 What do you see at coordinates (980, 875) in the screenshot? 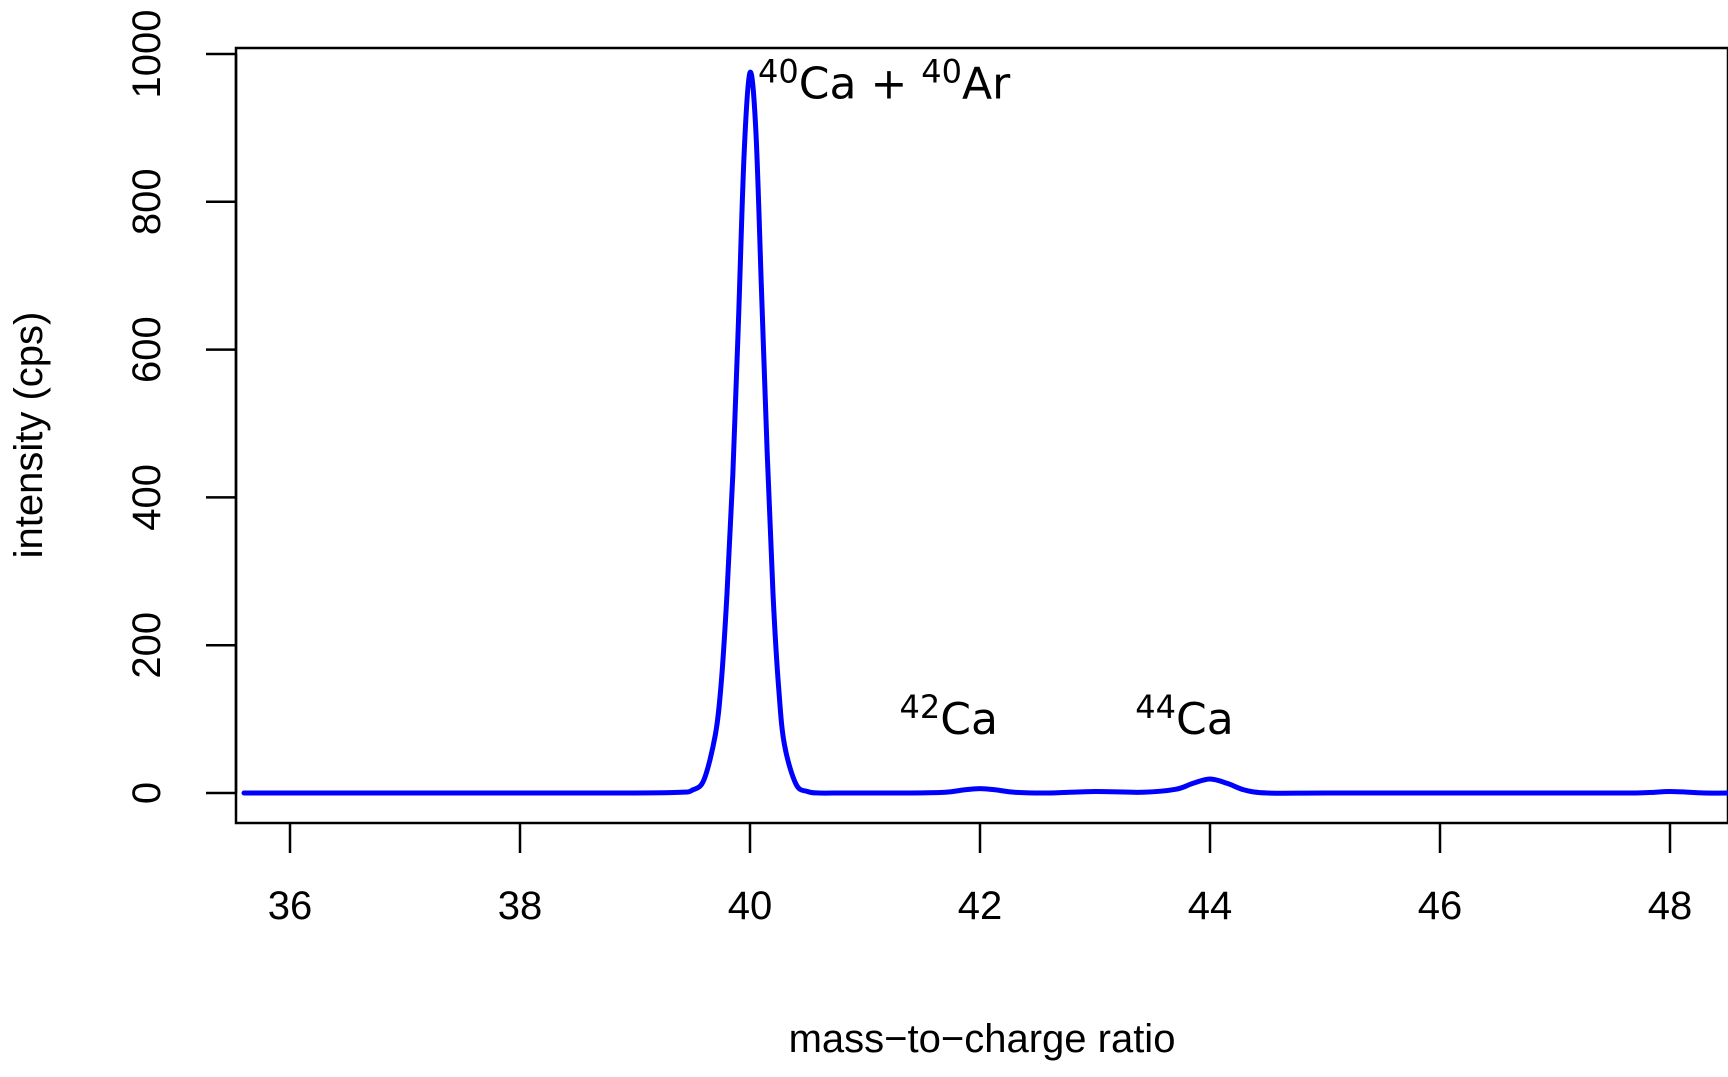
I see `x-axis: 36 38 40 42 44 46 48` at bounding box center [980, 875].